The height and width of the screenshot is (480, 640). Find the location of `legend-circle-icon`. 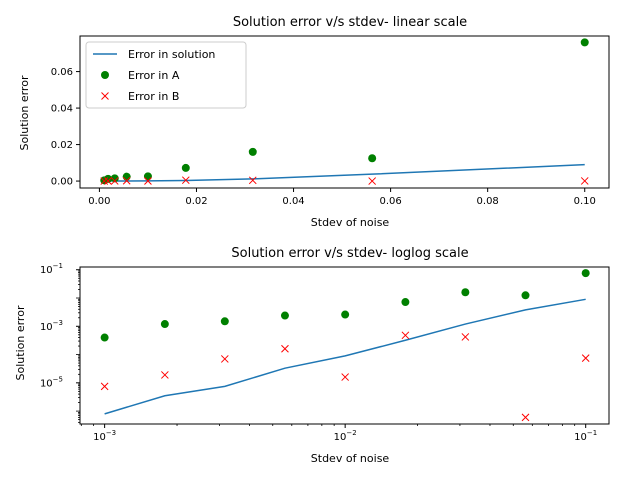

legend-circle-icon is located at coordinates (105, 75).